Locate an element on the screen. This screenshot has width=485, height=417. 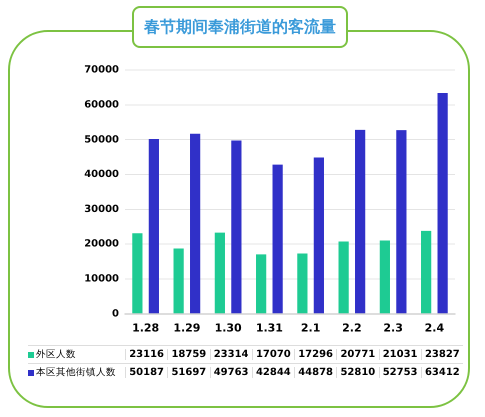
data-label: 63412 is located at coordinates (441, 372).